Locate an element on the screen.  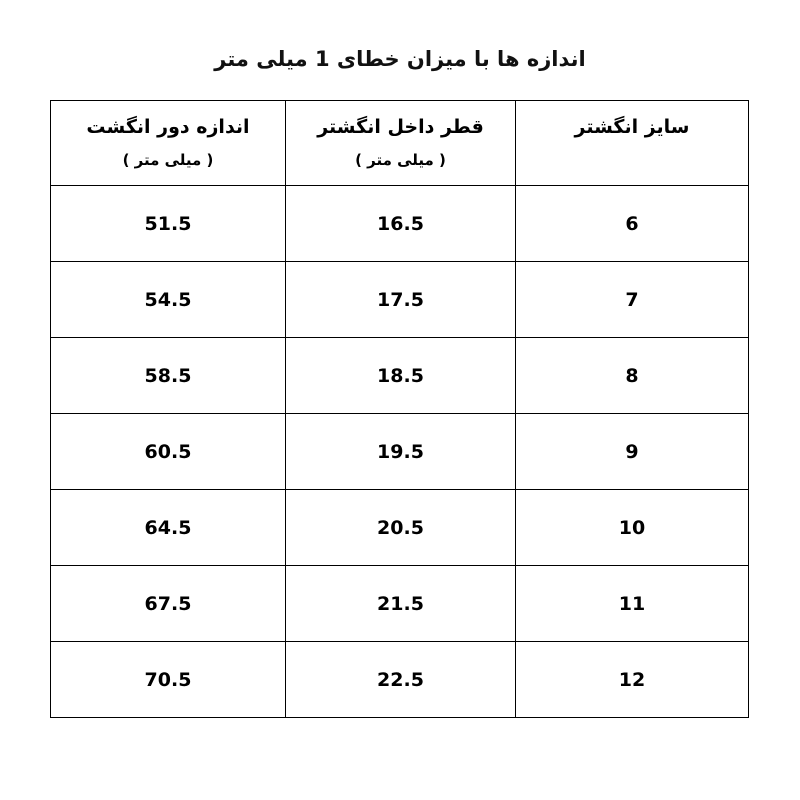
header-inner-diameter: قطر داخل انگشتر ( میلی متر ) is located at coordinates (400, 143).